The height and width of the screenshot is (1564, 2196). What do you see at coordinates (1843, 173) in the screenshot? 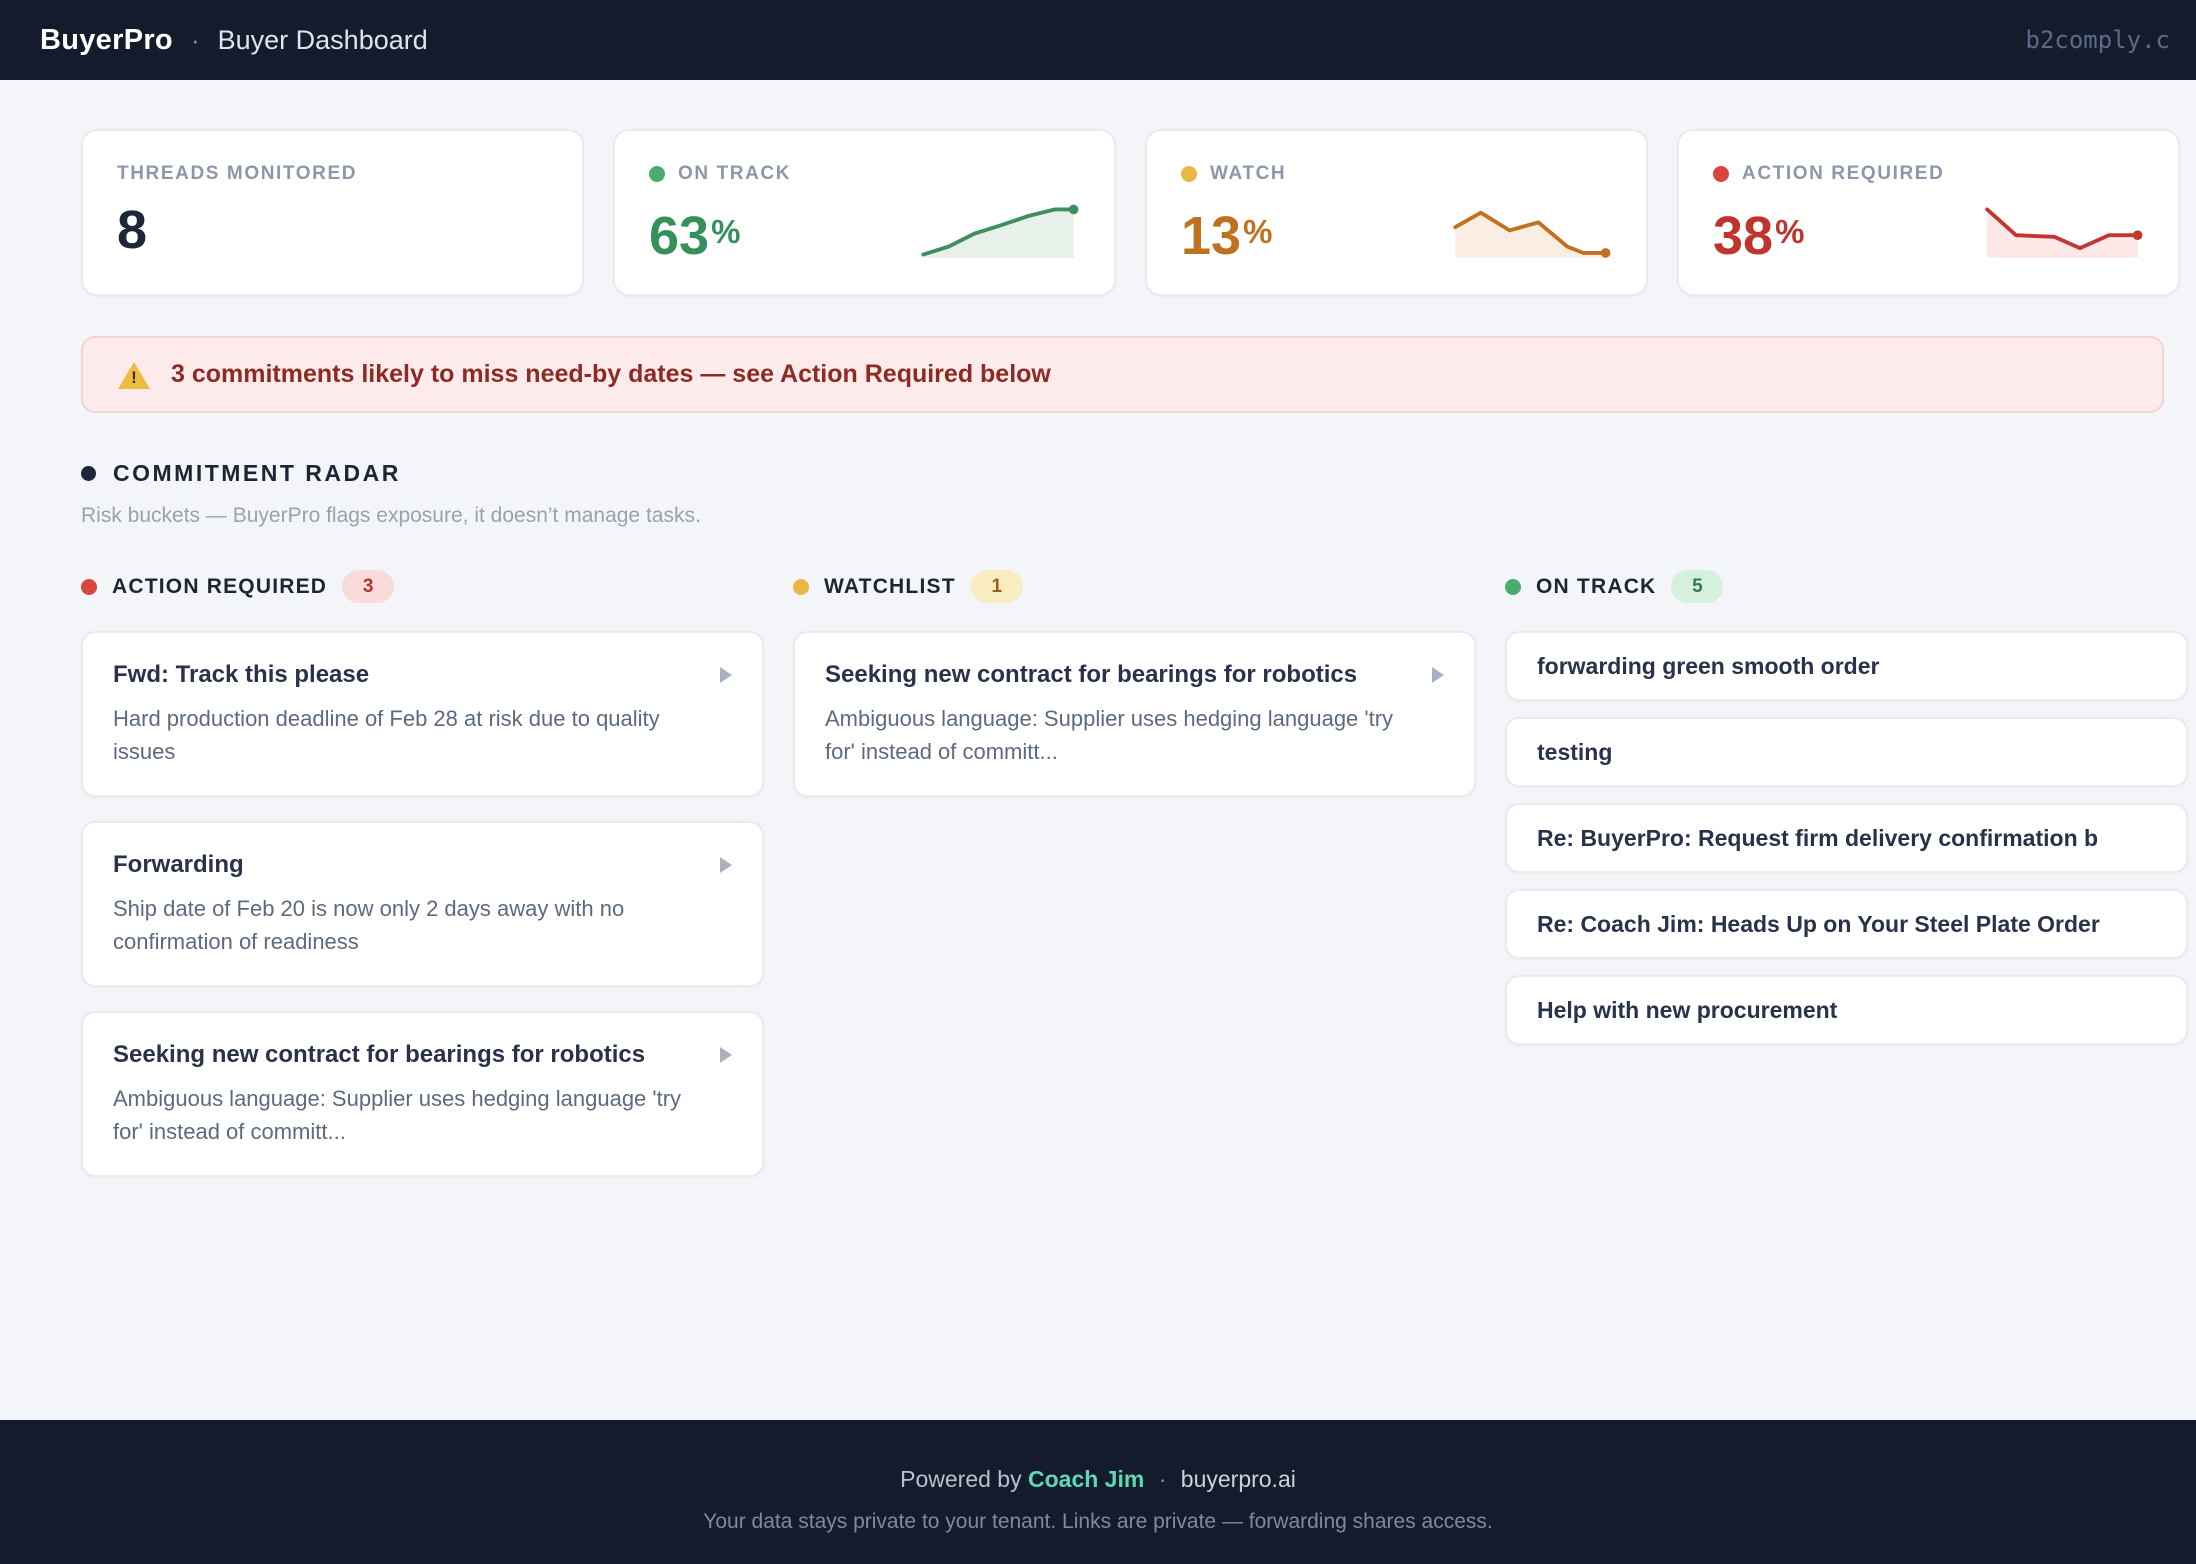
I see `stat-label: ACTION REQUIRED` at bounding box center [1843, 173].